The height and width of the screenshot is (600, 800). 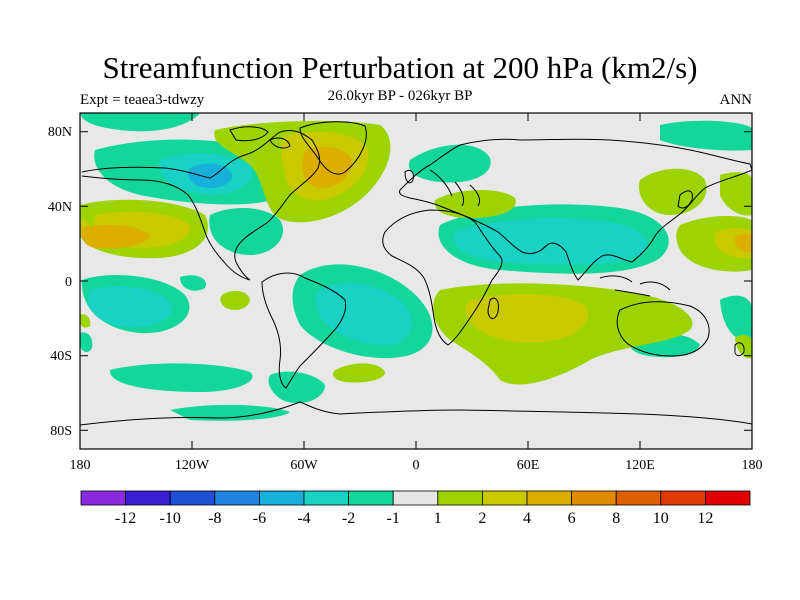 I want to click on period-label: 26.0kyr BP - 026kyr BP, so click(x=400, y=96).